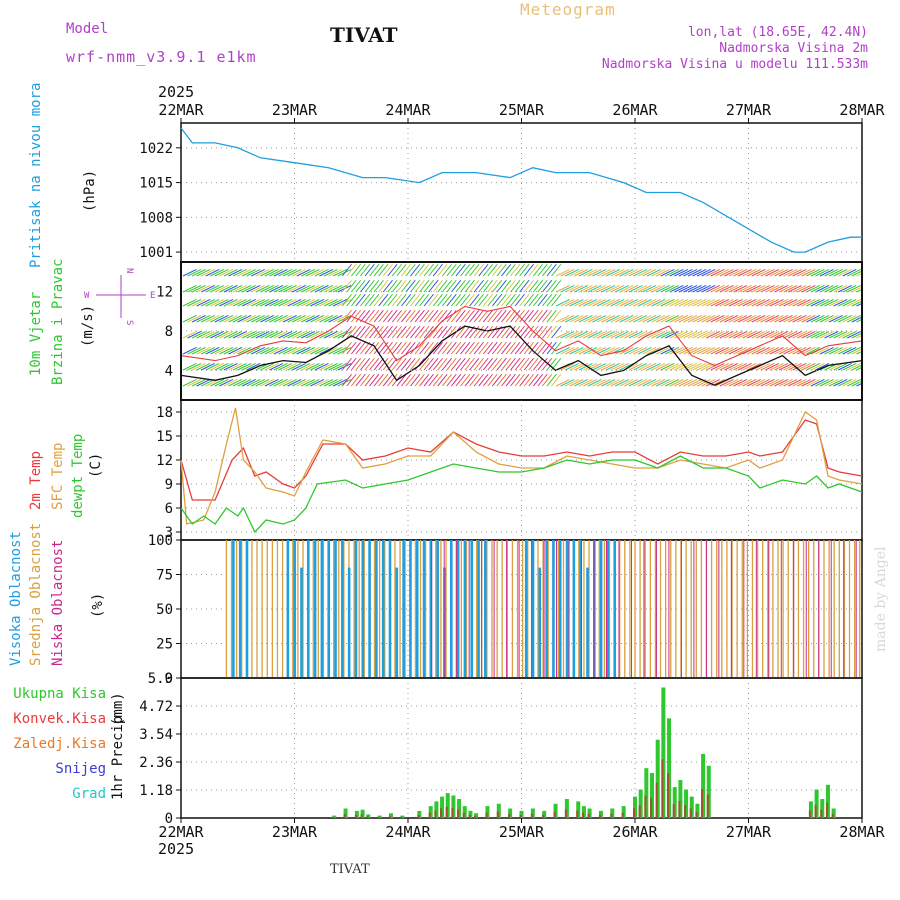  Describe the element at coordinates (295, 110) in the screenshot. I see `x-tick-label-top: 23MAR` at that location.